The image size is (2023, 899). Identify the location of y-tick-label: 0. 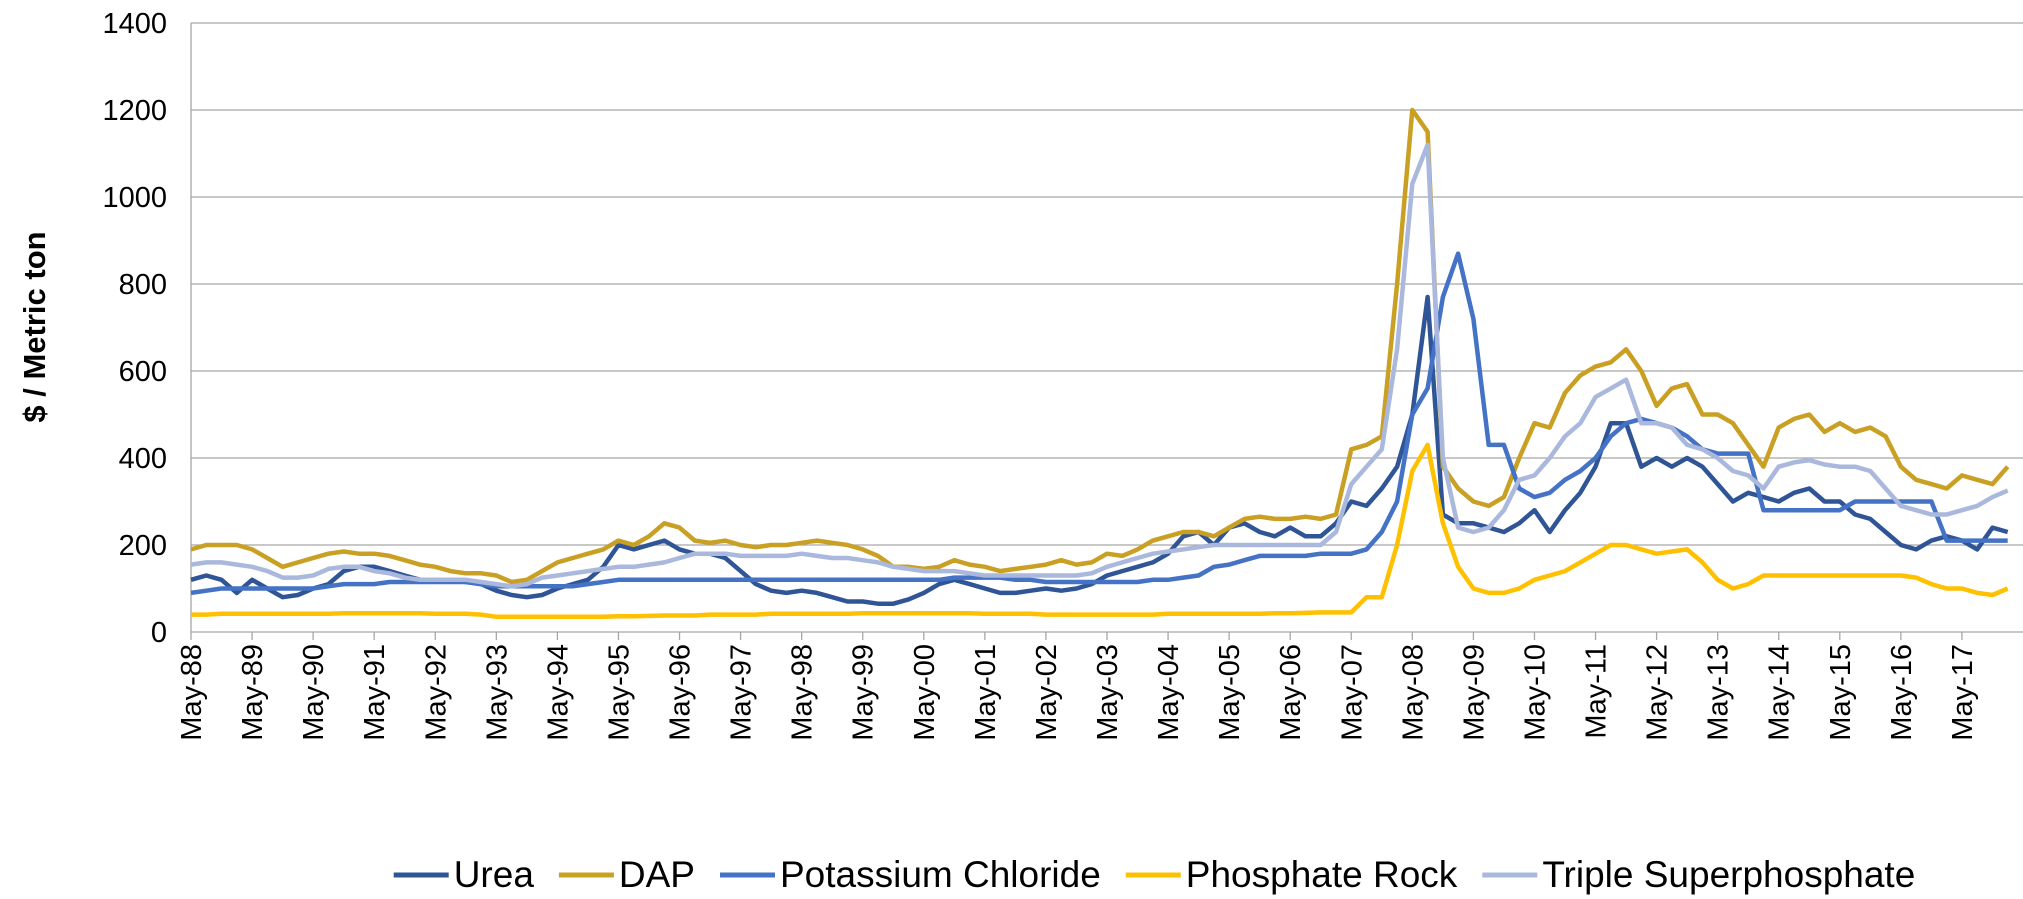
(159, 633).